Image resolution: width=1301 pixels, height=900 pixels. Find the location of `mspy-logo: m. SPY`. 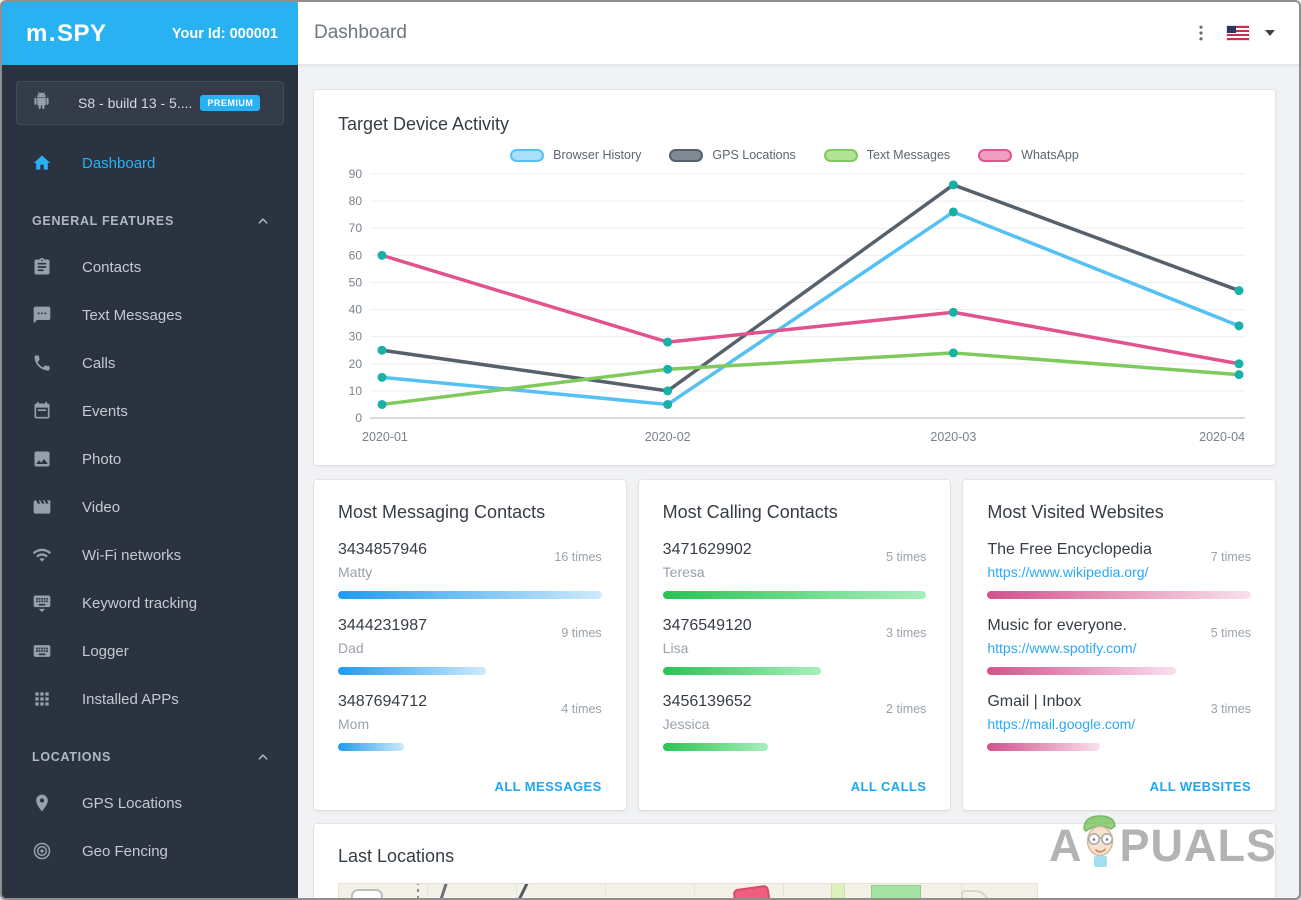

mspy-logo: m. SPY is located at coordinates (66, 34).